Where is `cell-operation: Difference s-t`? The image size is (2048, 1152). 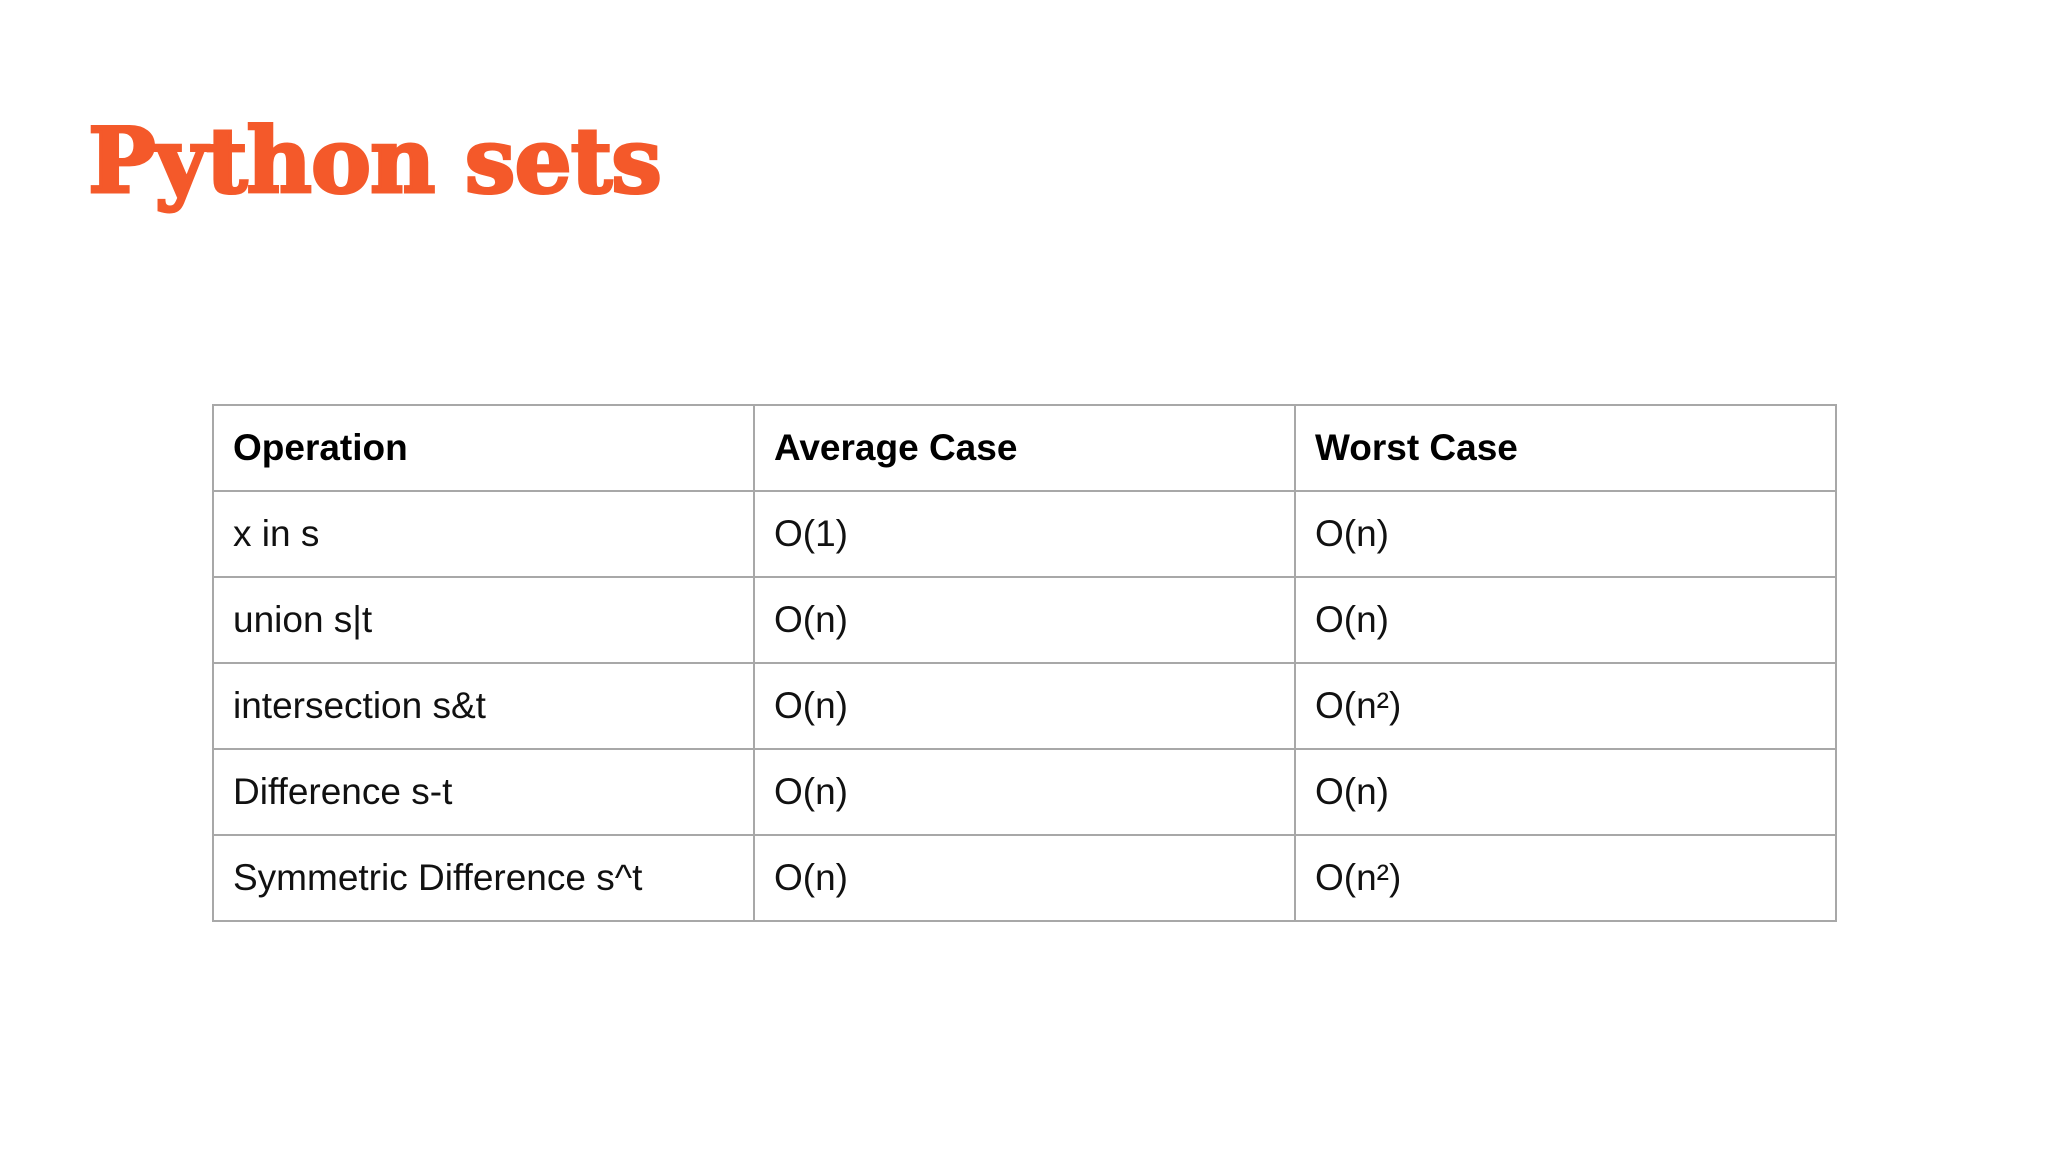
cell-operation: Difference s-t is located at coordinates (483, 792).